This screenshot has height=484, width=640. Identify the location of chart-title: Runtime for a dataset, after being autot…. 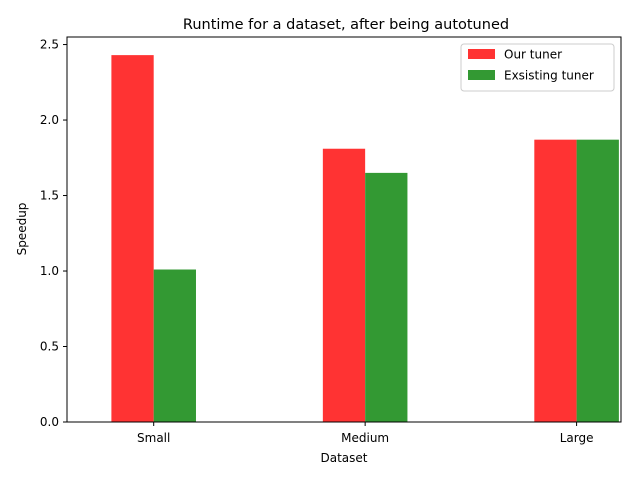
(346, 25).